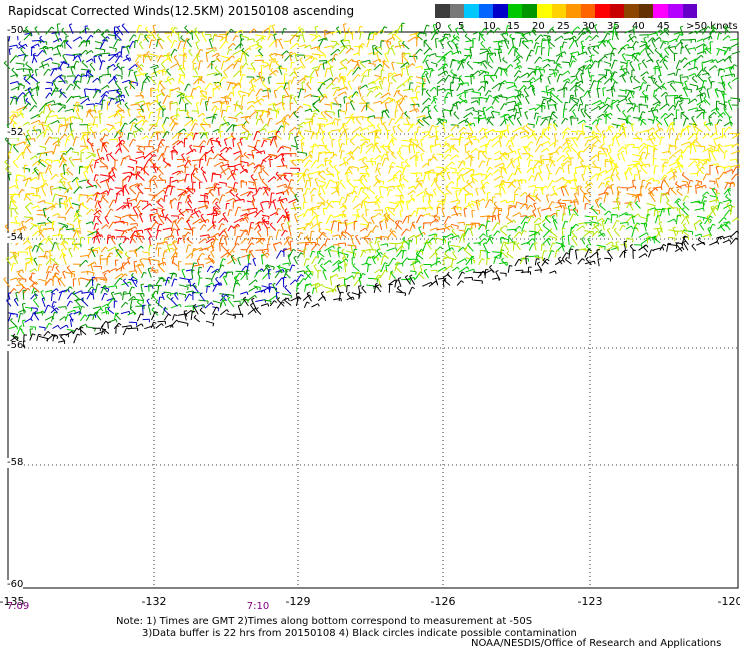  Describe the element at coordinates (515, 11) in the screenshot. I see `legend-swatch` at that location.